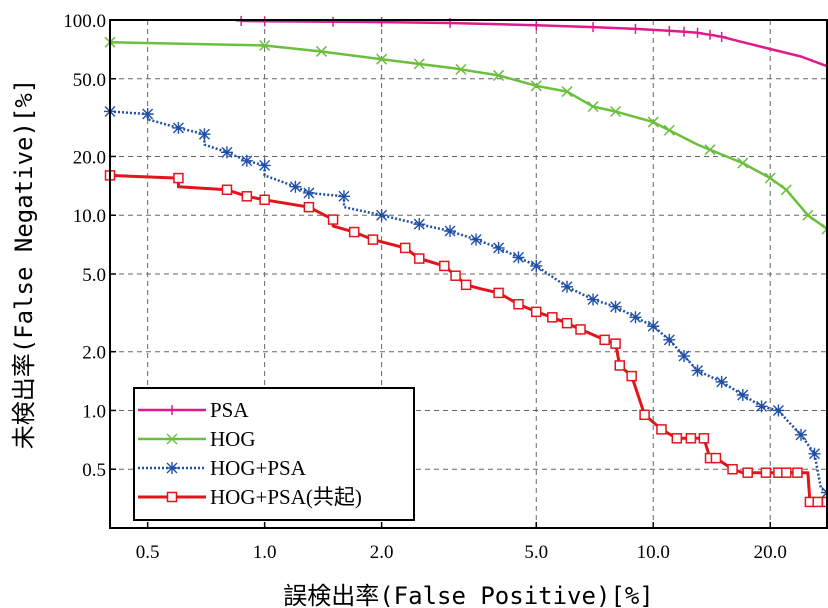 The height and width of the screenshot is (608, 828). What do you see at coordinates (24, 264) in the screenshot?
I see `y-axis-title: 未検出率(False Negative)[%]` at bounding box center [24, 264].